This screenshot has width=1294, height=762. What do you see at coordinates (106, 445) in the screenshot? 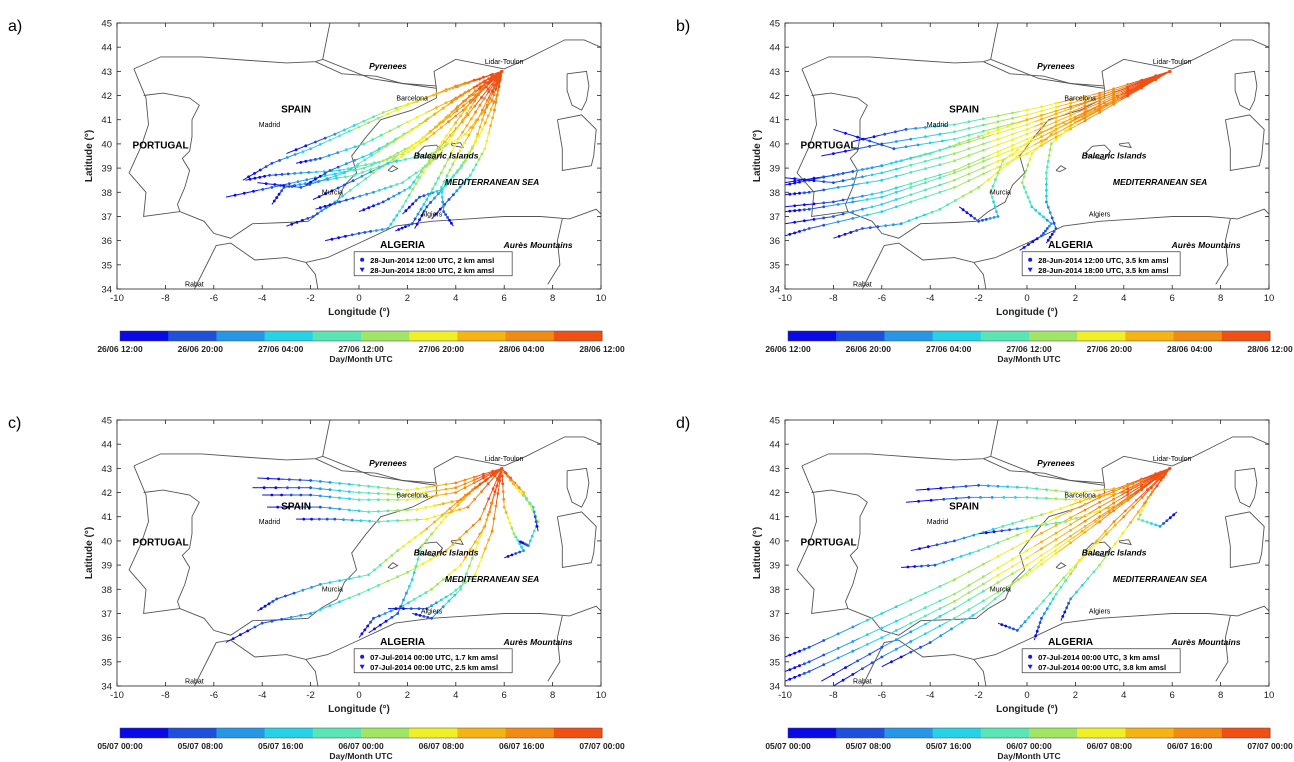
I see `y-tick-label: 44` at bounding box center [106, 445].